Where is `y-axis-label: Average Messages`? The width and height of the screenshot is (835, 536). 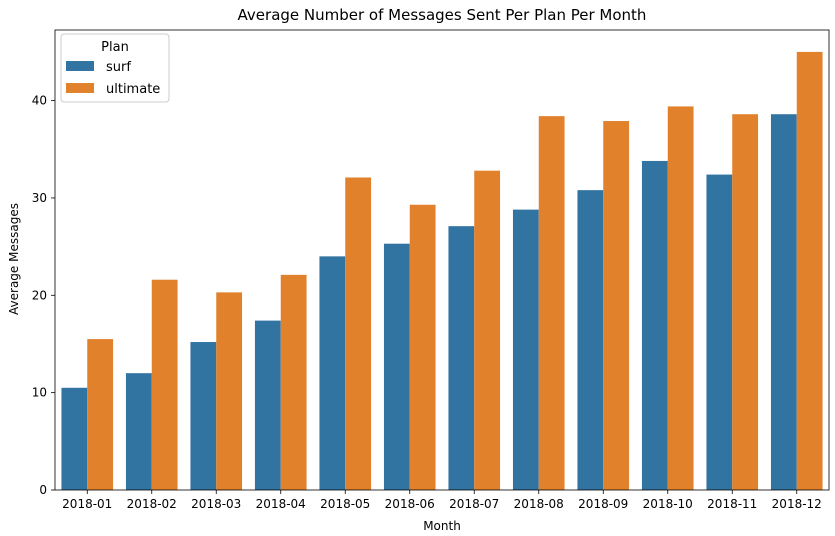
y-axis-label: Average Messages is located at coordinates (14, 259).